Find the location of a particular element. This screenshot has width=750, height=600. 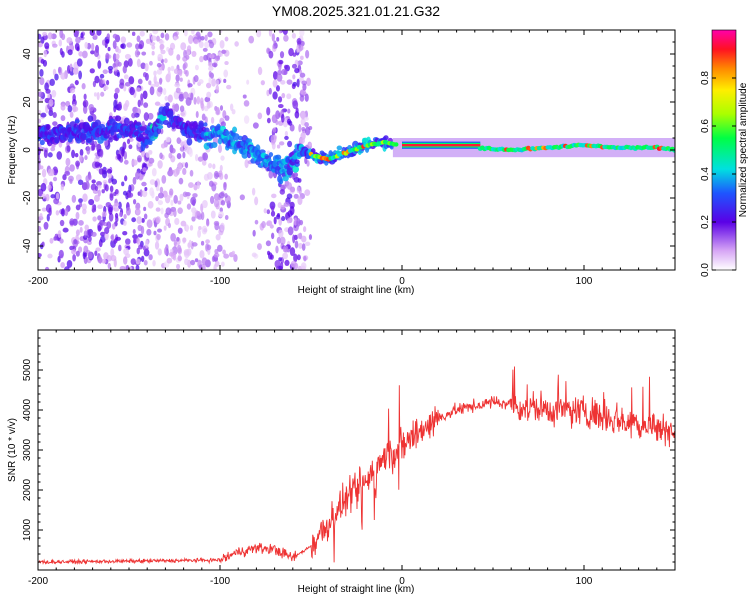

ridge-band-core is located at coordinates (441, 145).